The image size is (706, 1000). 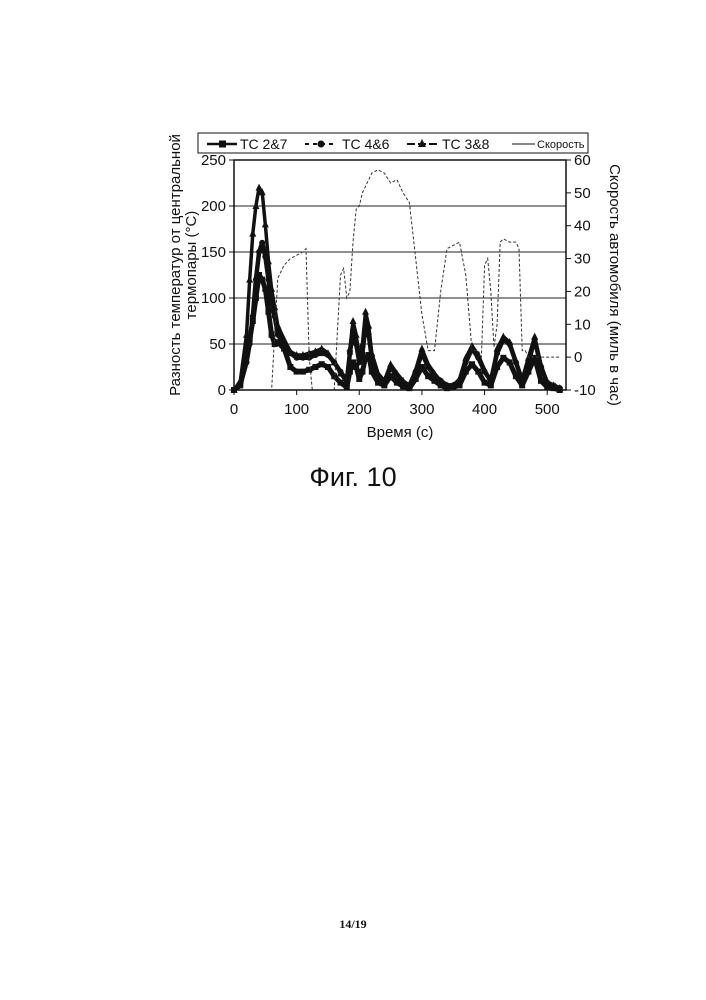 What do you see at coordinates (582, 226) in the screenshot?
I see `y-right-tick-label: 40` at bounding box center [582, 226].